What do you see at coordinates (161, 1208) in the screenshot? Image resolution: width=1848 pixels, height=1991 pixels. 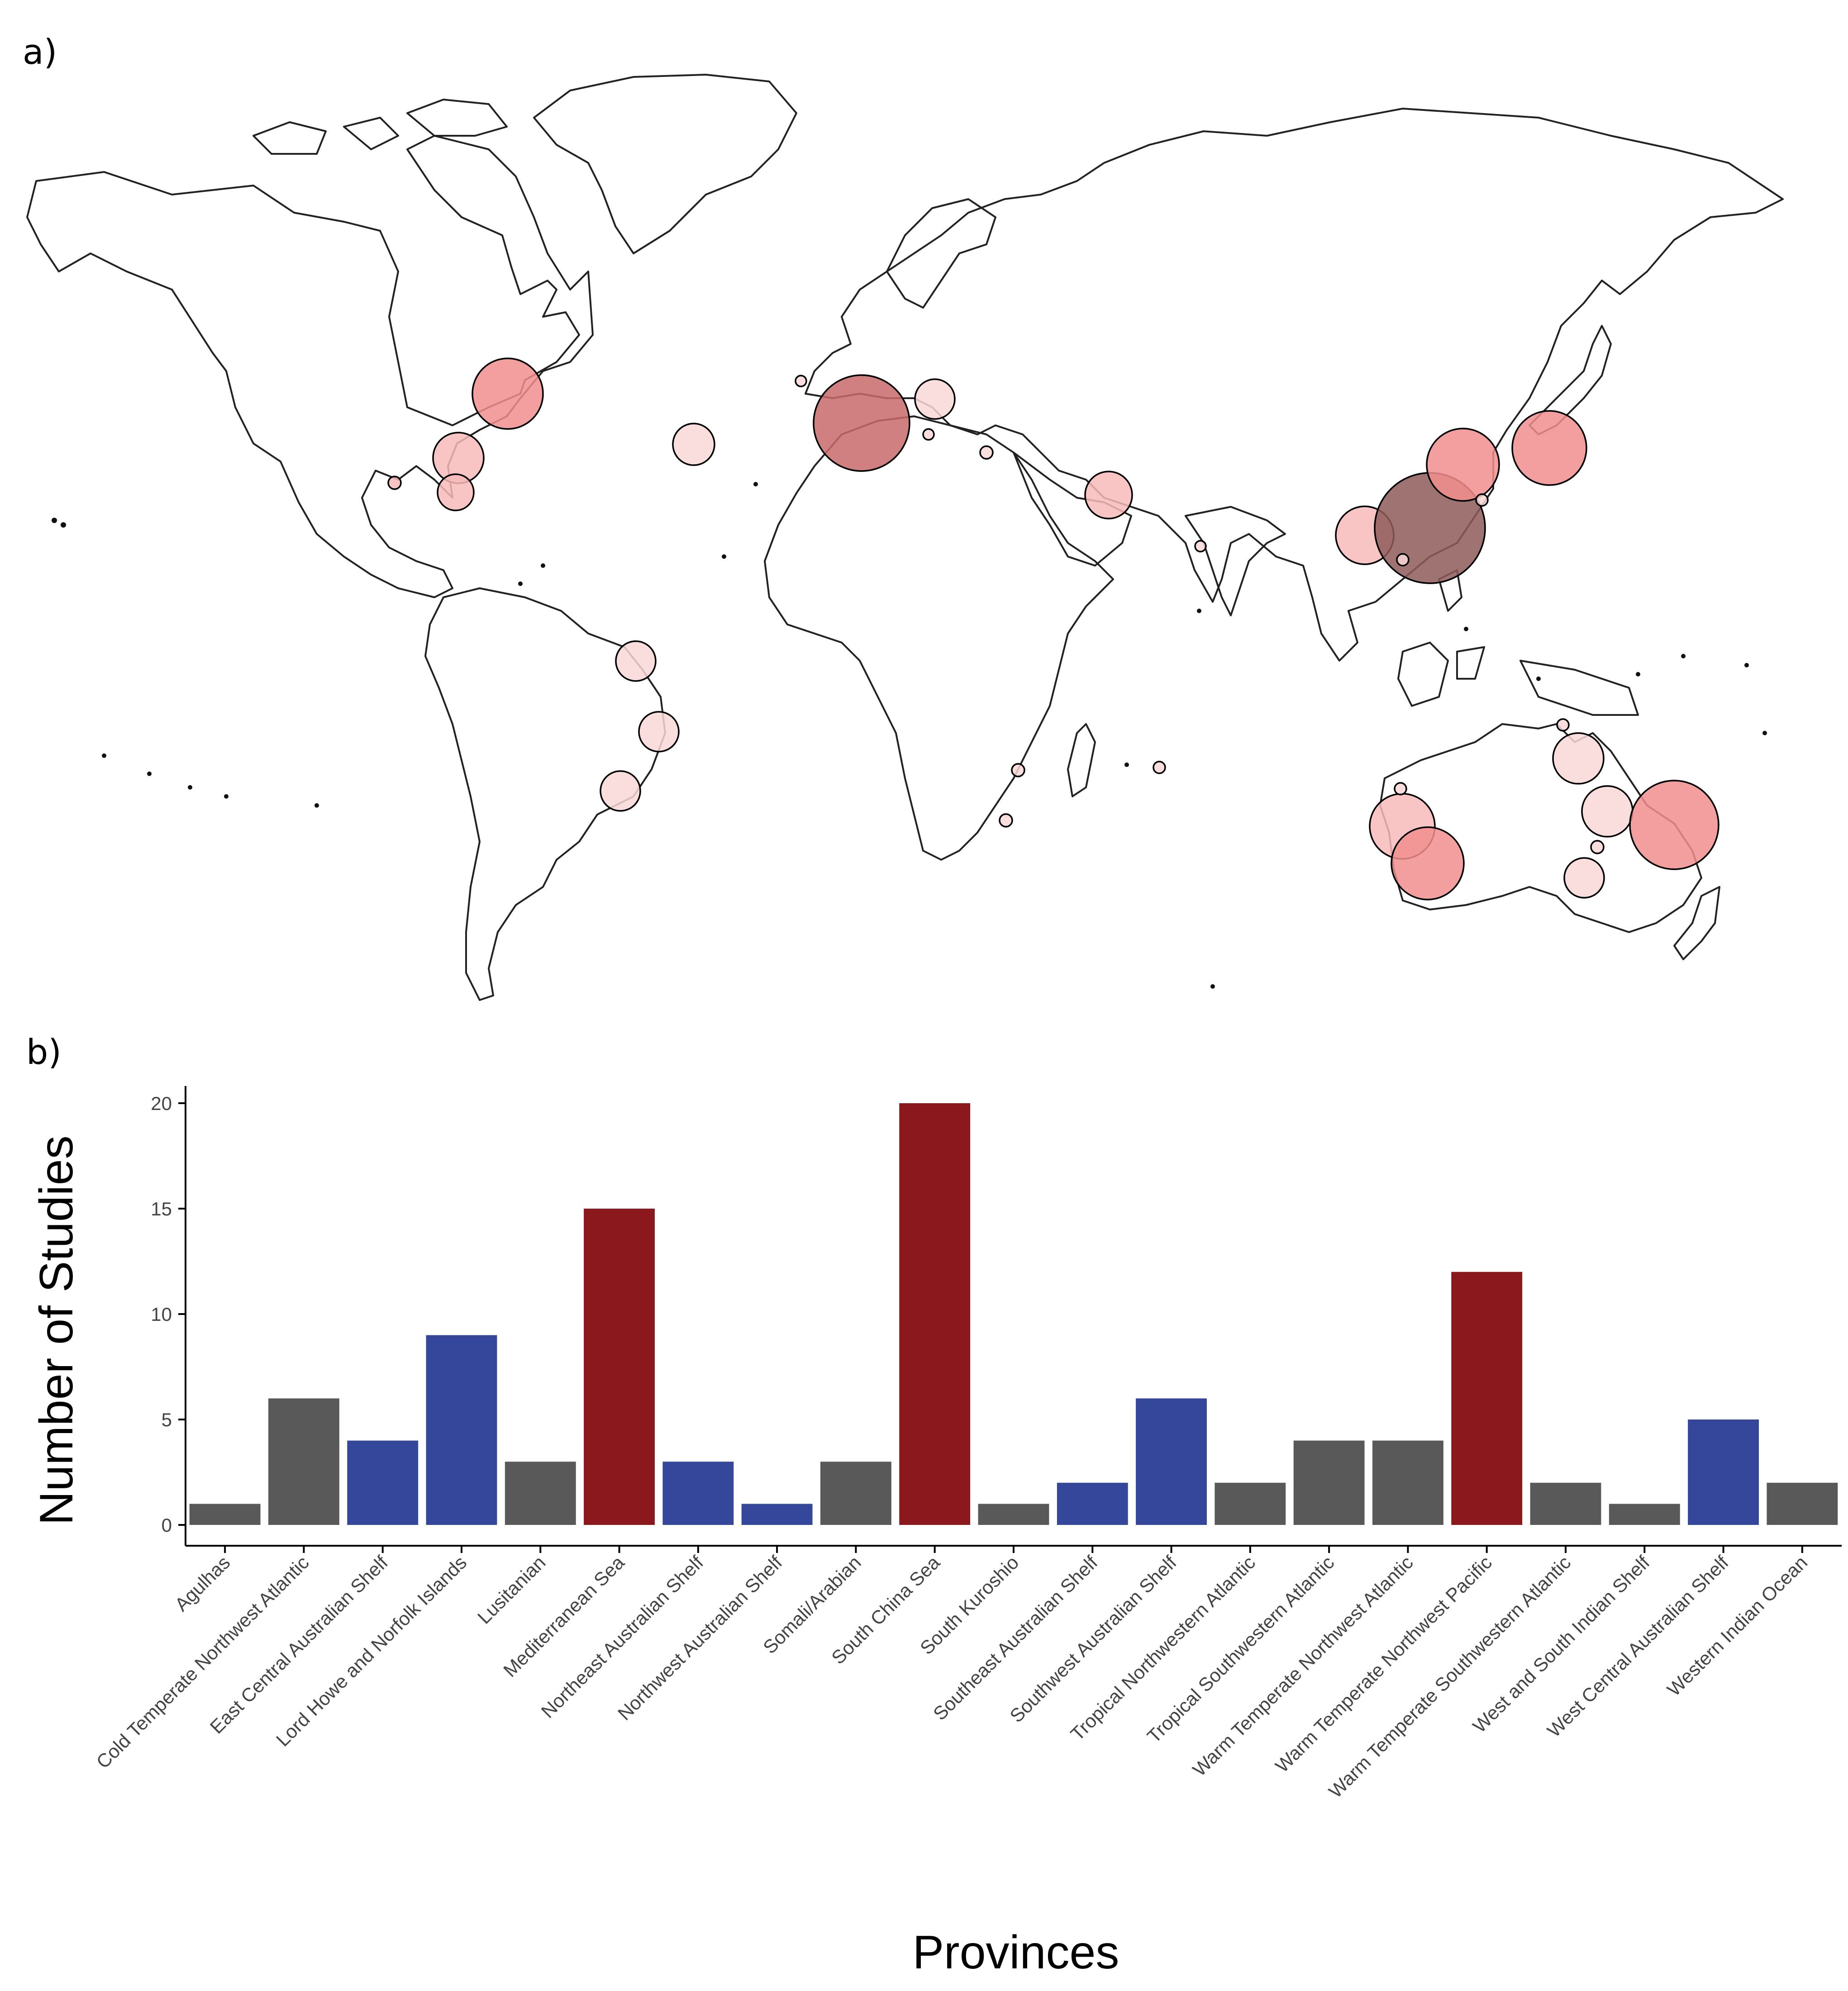 I see `y-tick-label: 15` at bounding box center [161, 1208].